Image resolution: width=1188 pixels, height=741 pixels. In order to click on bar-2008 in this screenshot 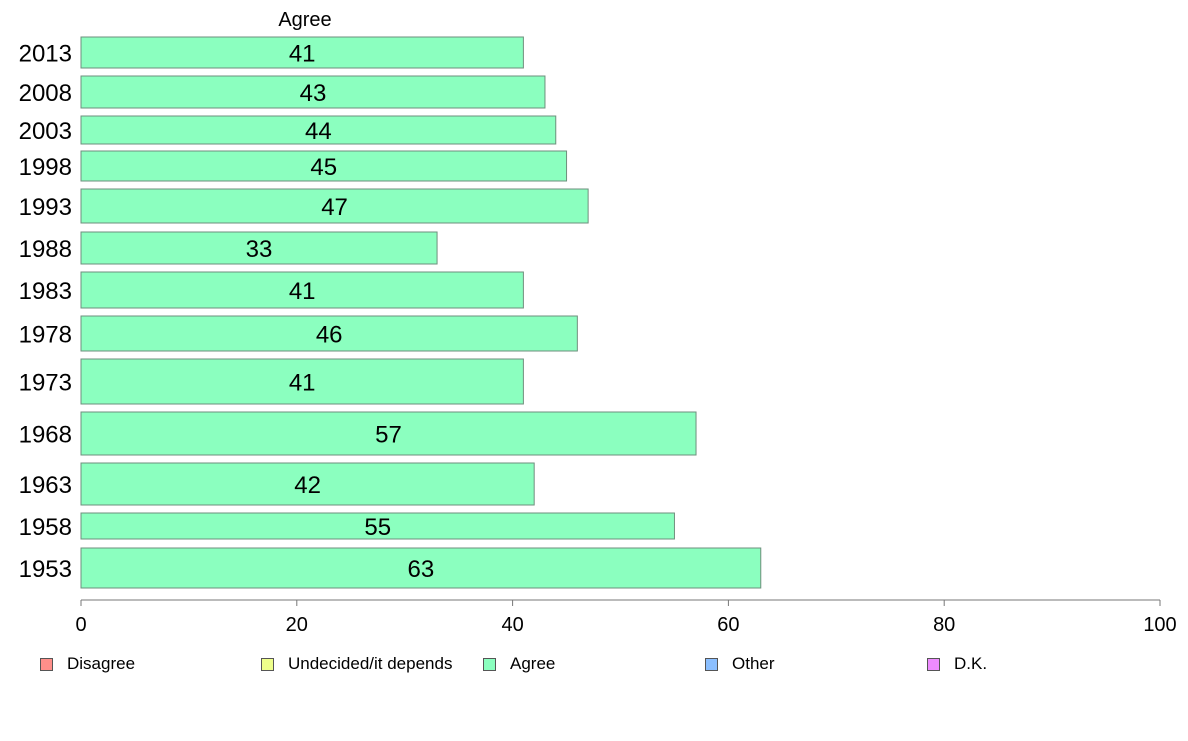, I will do `click(313, 92)`.